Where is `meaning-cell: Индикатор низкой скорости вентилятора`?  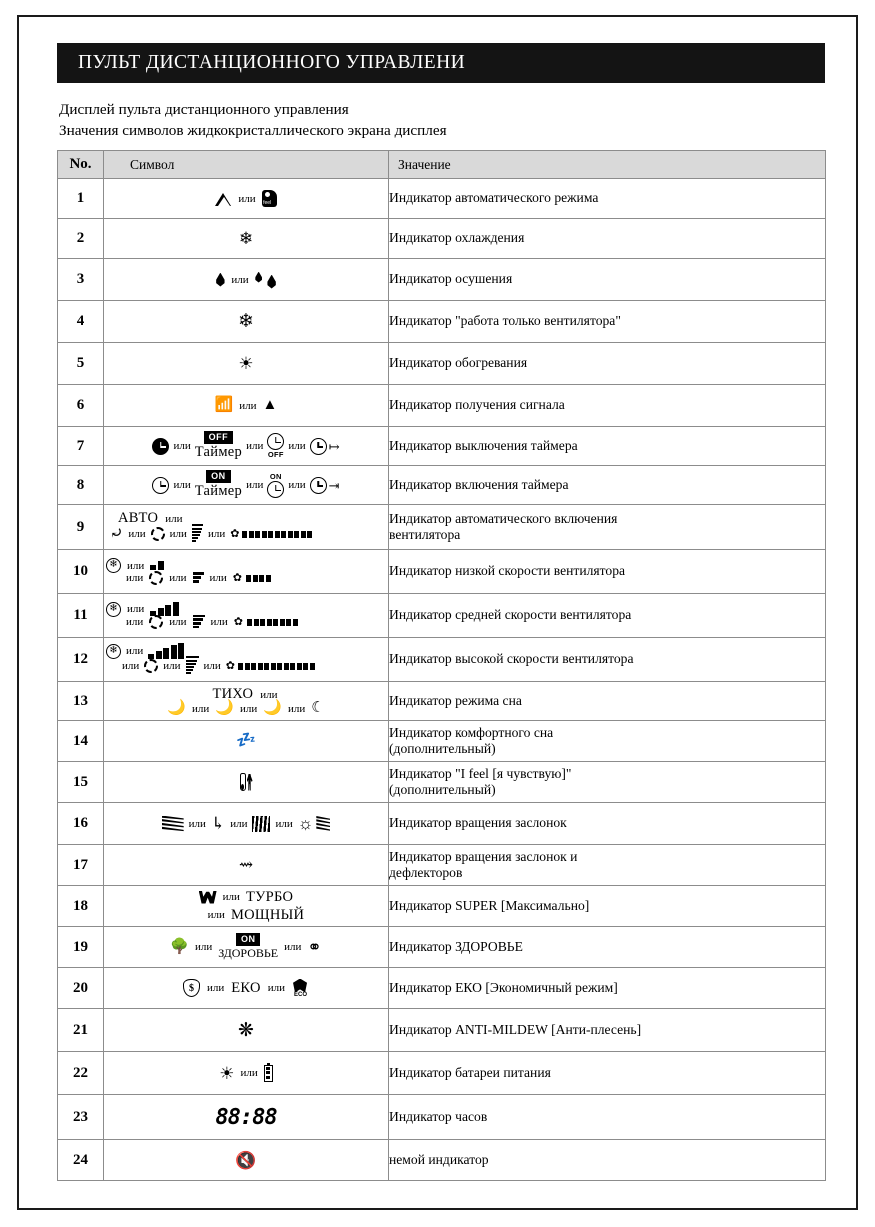
meaning-cell: Индикатор низкой скорости вентилятора is located at coordinates (607, 571).